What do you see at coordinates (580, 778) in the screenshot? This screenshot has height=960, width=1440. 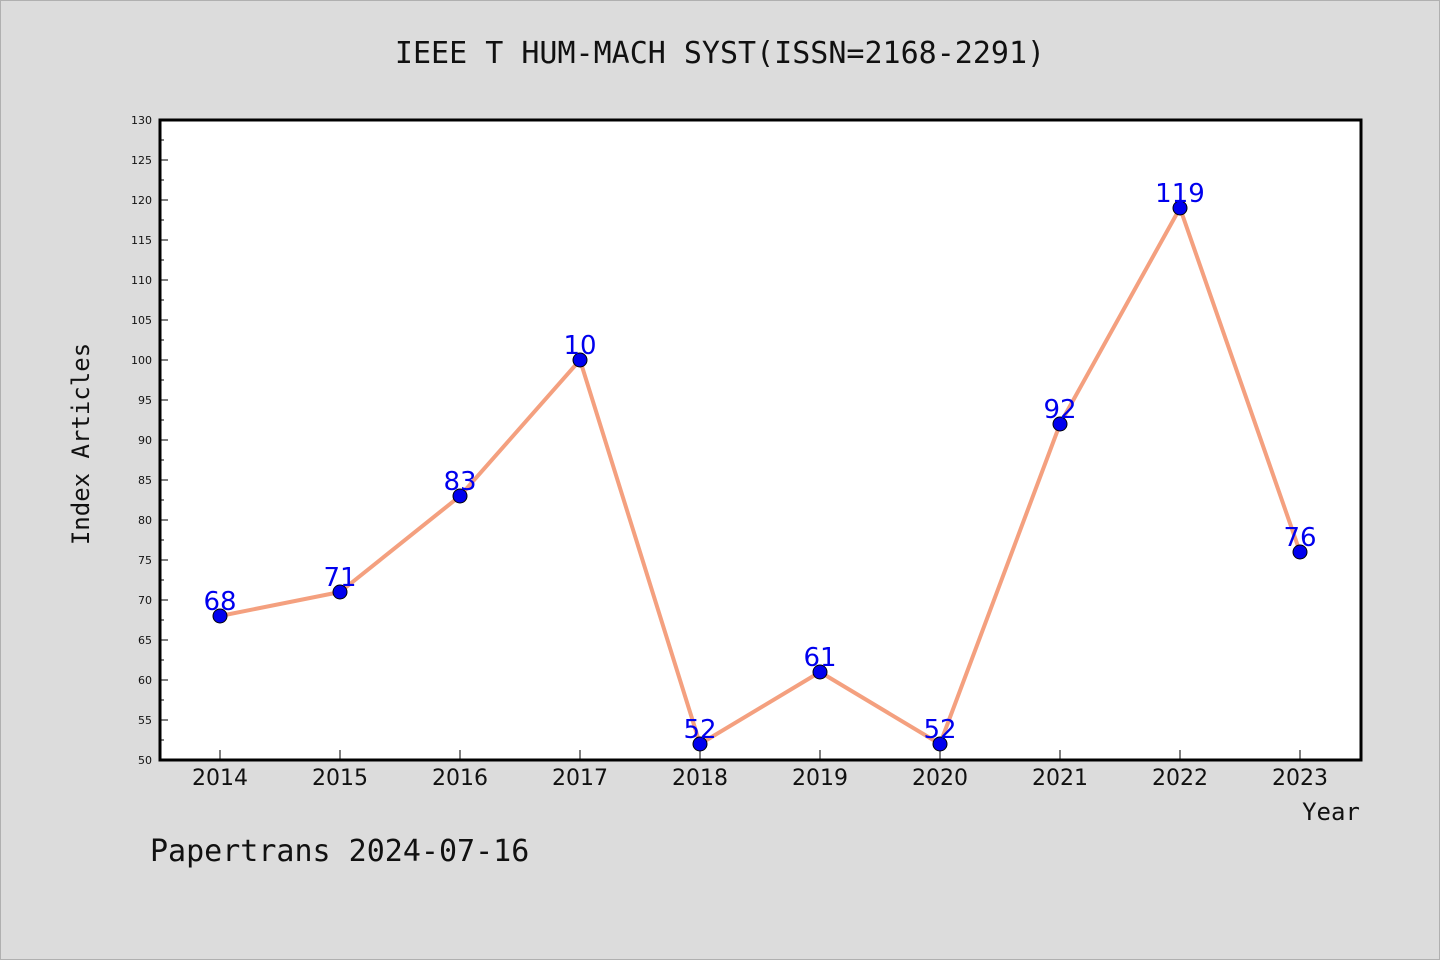 I see `x-tick-label: 2017` at bounding box center [580, 778].